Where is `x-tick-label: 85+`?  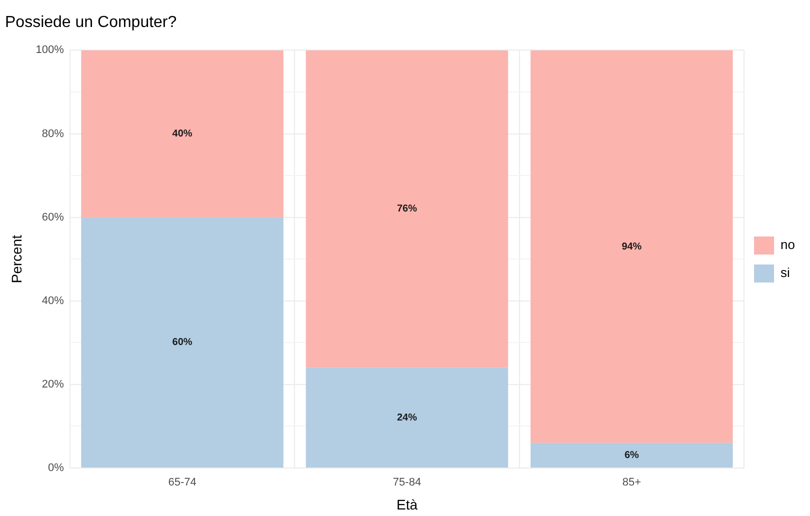
x-tick-label: 85+ is located at coordinates (632, 482).